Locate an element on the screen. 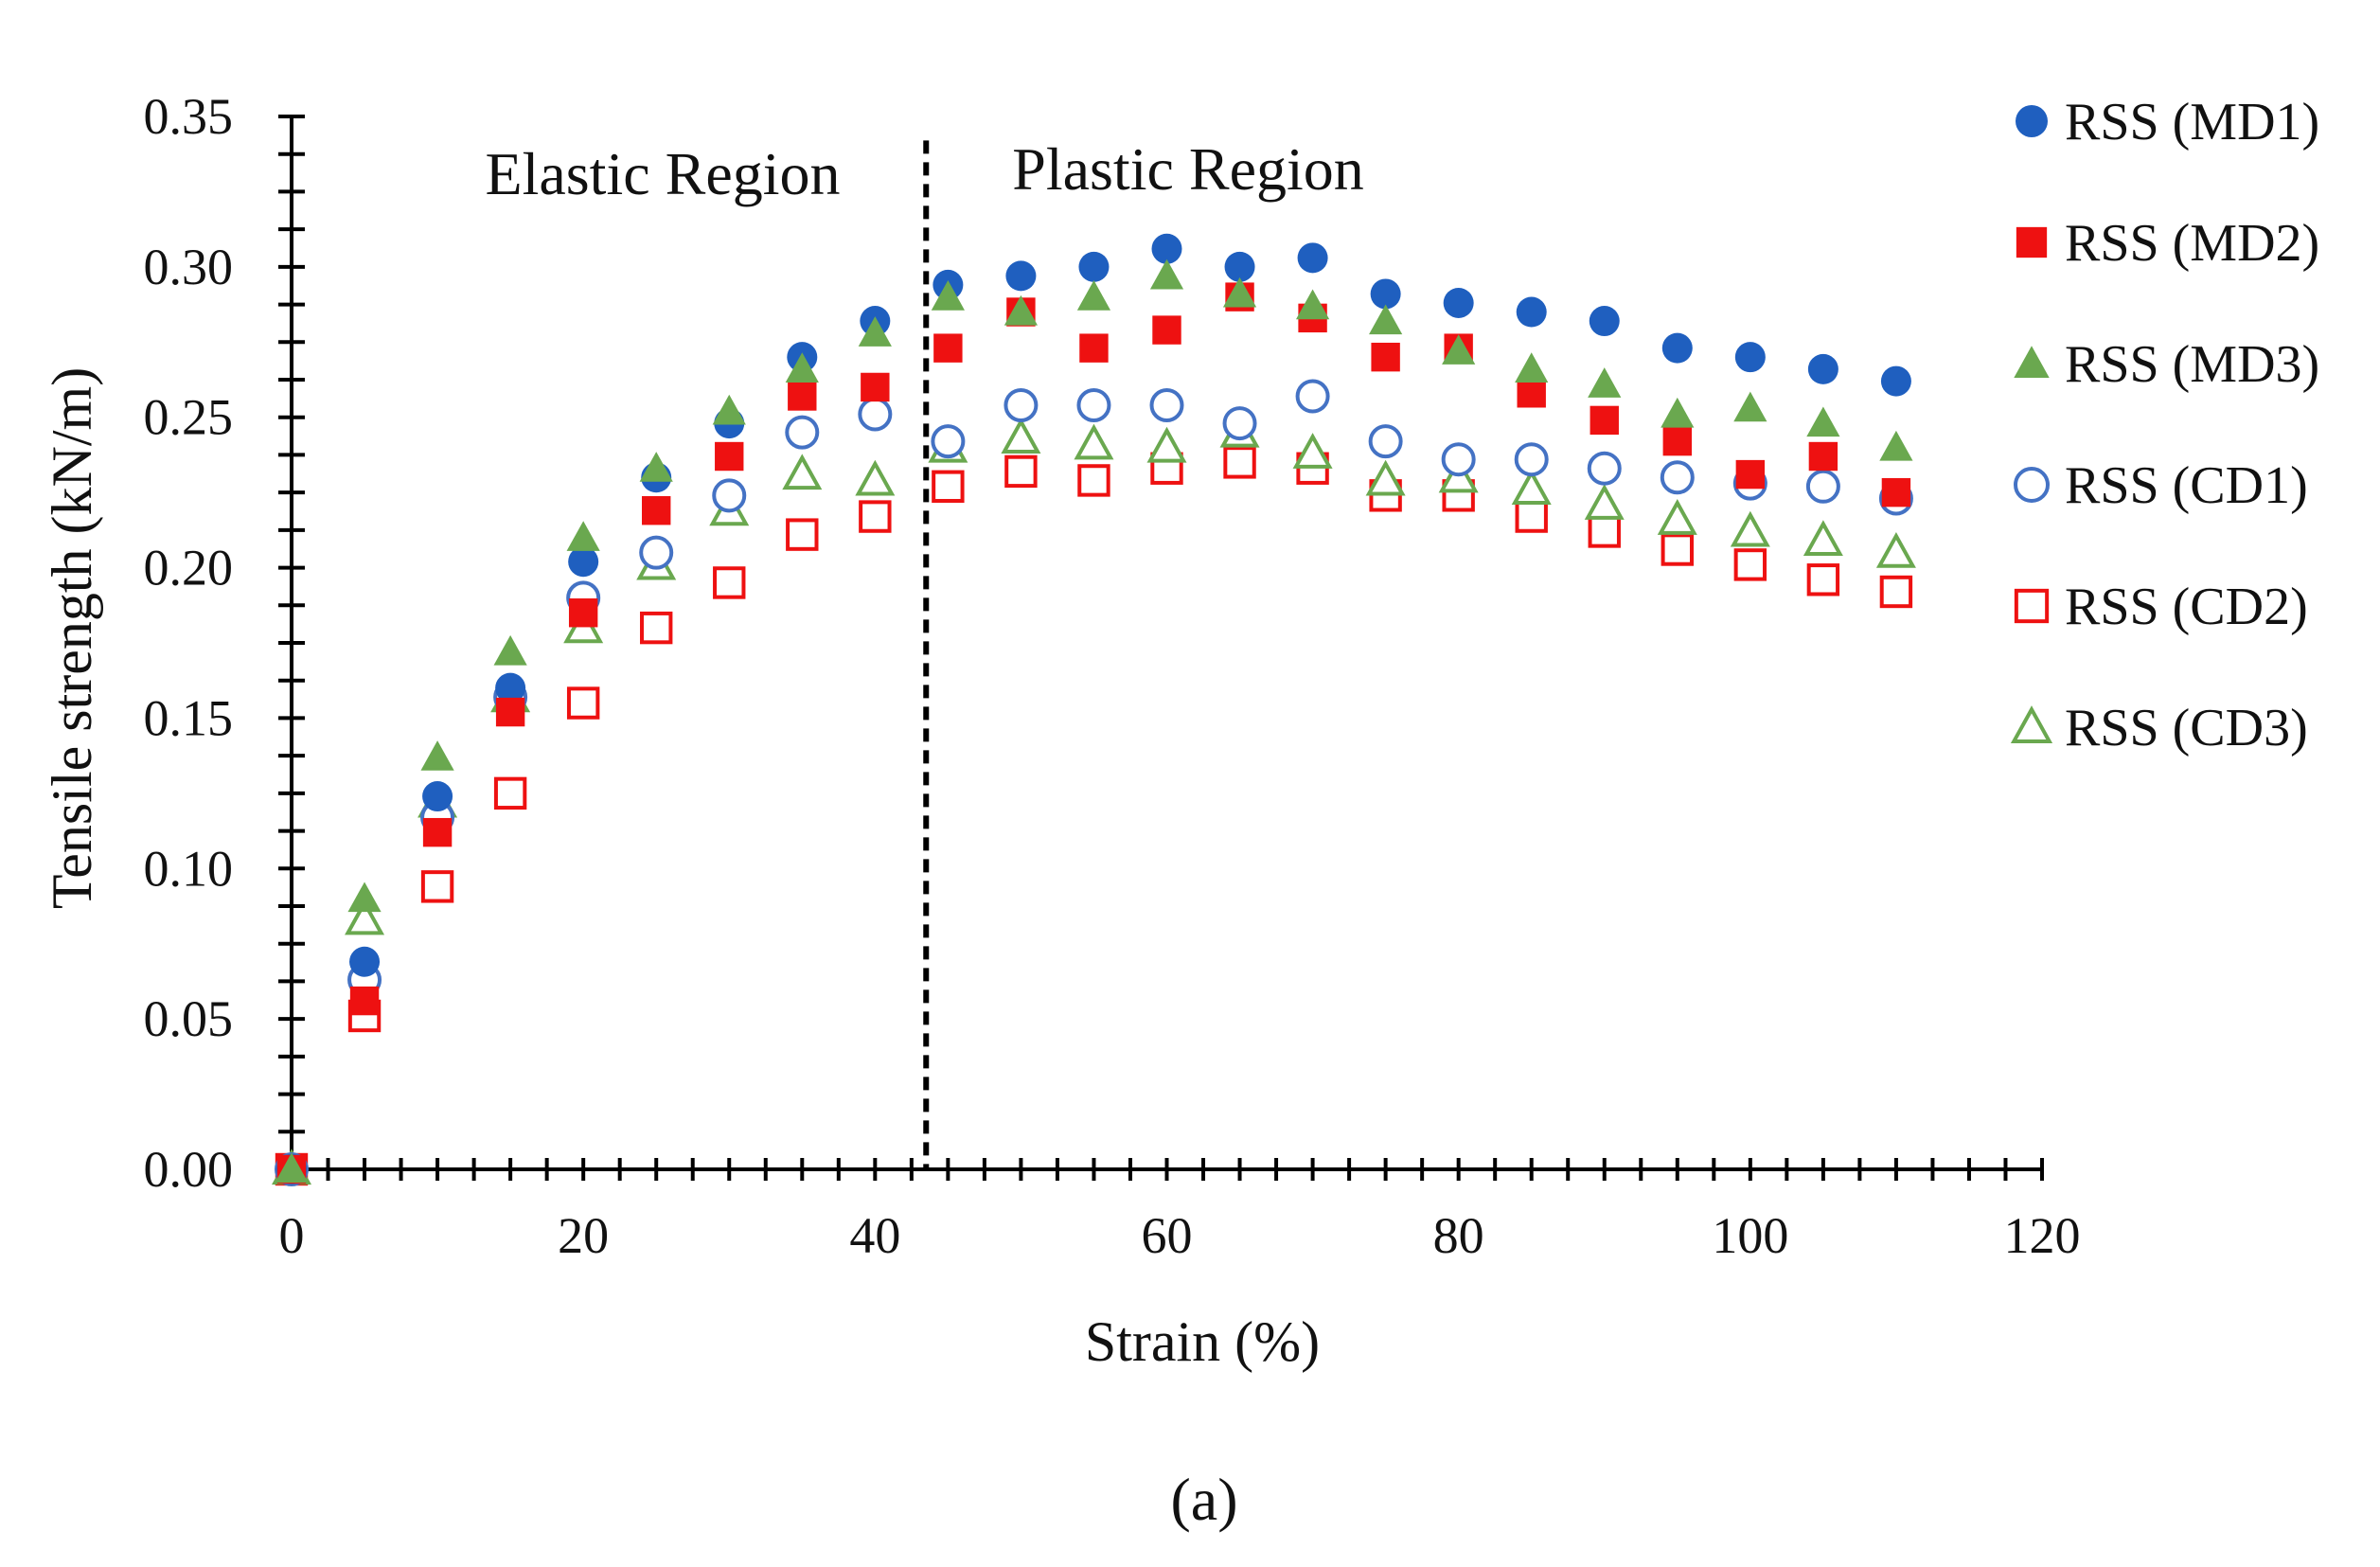 The width and height of the screenshot is (2380, 1567). y-tick-label: 0.25 is located at coordinates (189, 417).